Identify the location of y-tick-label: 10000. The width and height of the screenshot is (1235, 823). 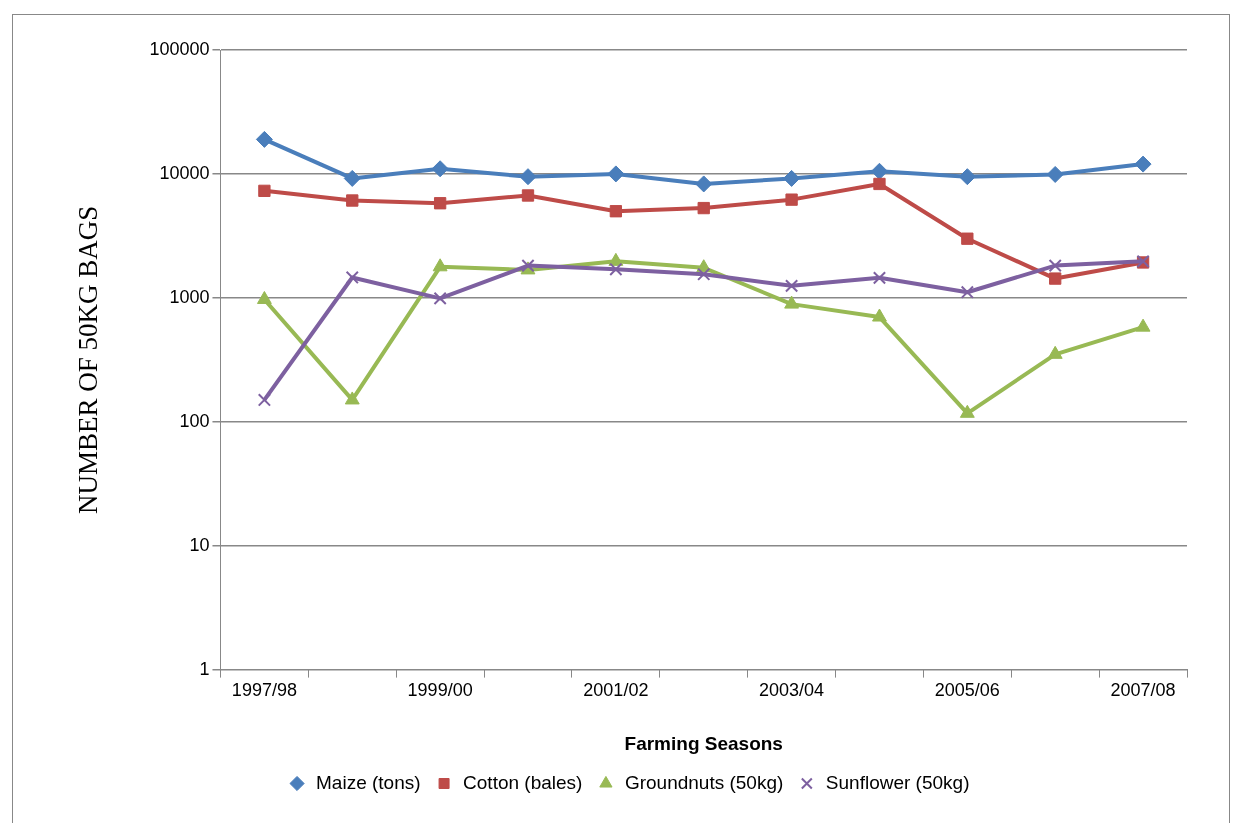
(184, 172).